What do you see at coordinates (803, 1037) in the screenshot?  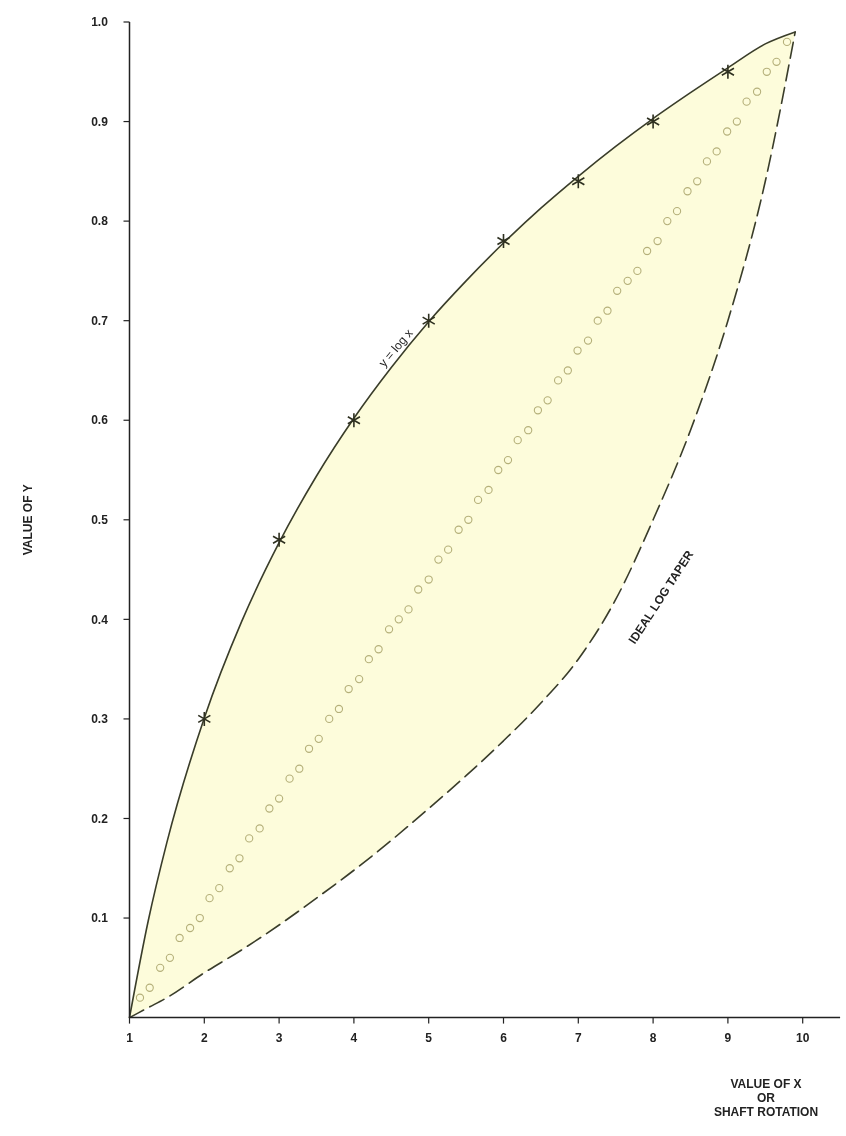 I see `x-tick-label: 10` at bounding box center [803, 1037].